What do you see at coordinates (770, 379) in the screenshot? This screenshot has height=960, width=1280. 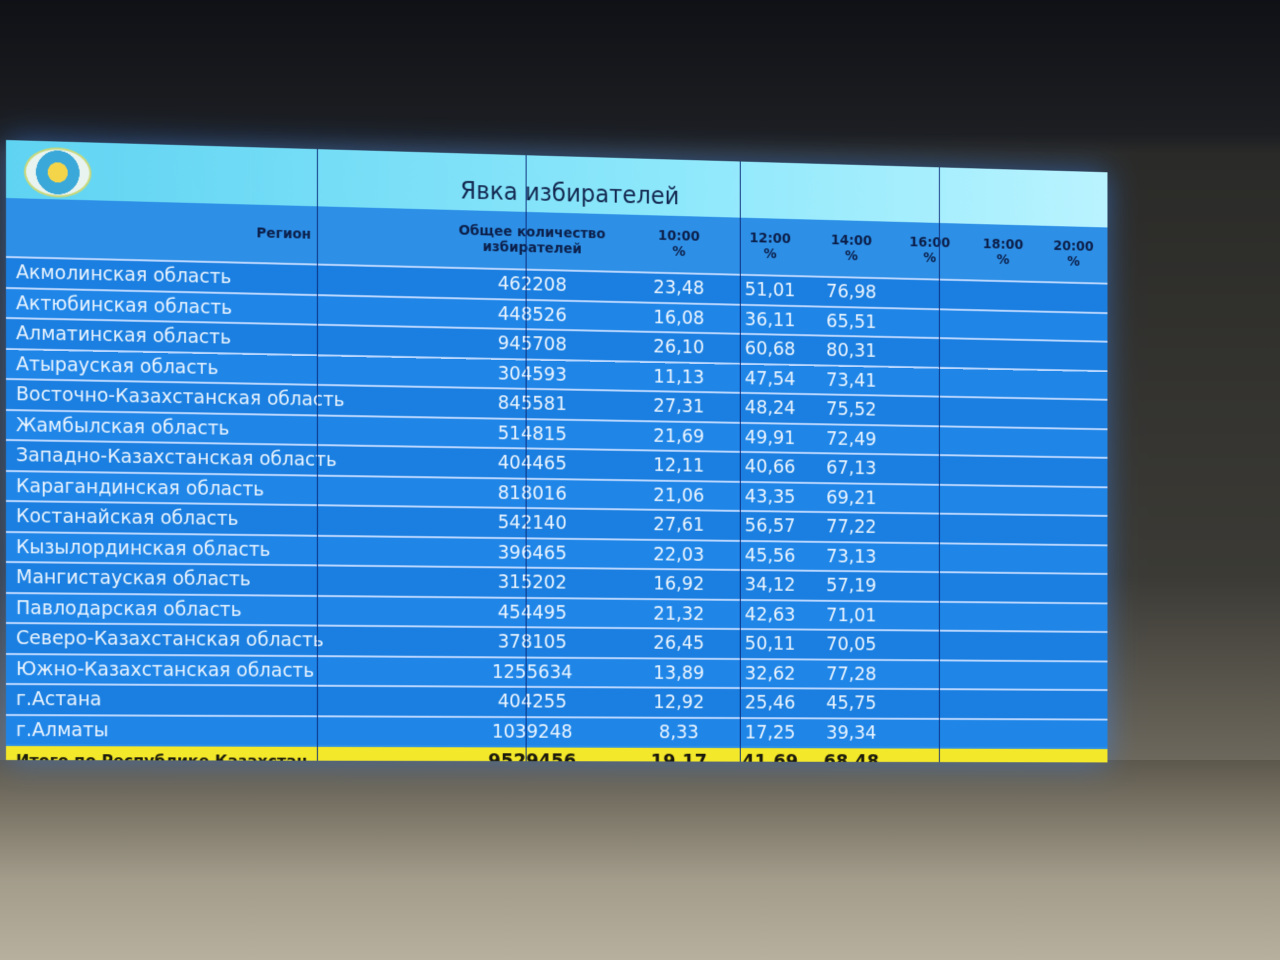 I see `turnout-12-cell: 47,54` at bounding box center [770, 379].